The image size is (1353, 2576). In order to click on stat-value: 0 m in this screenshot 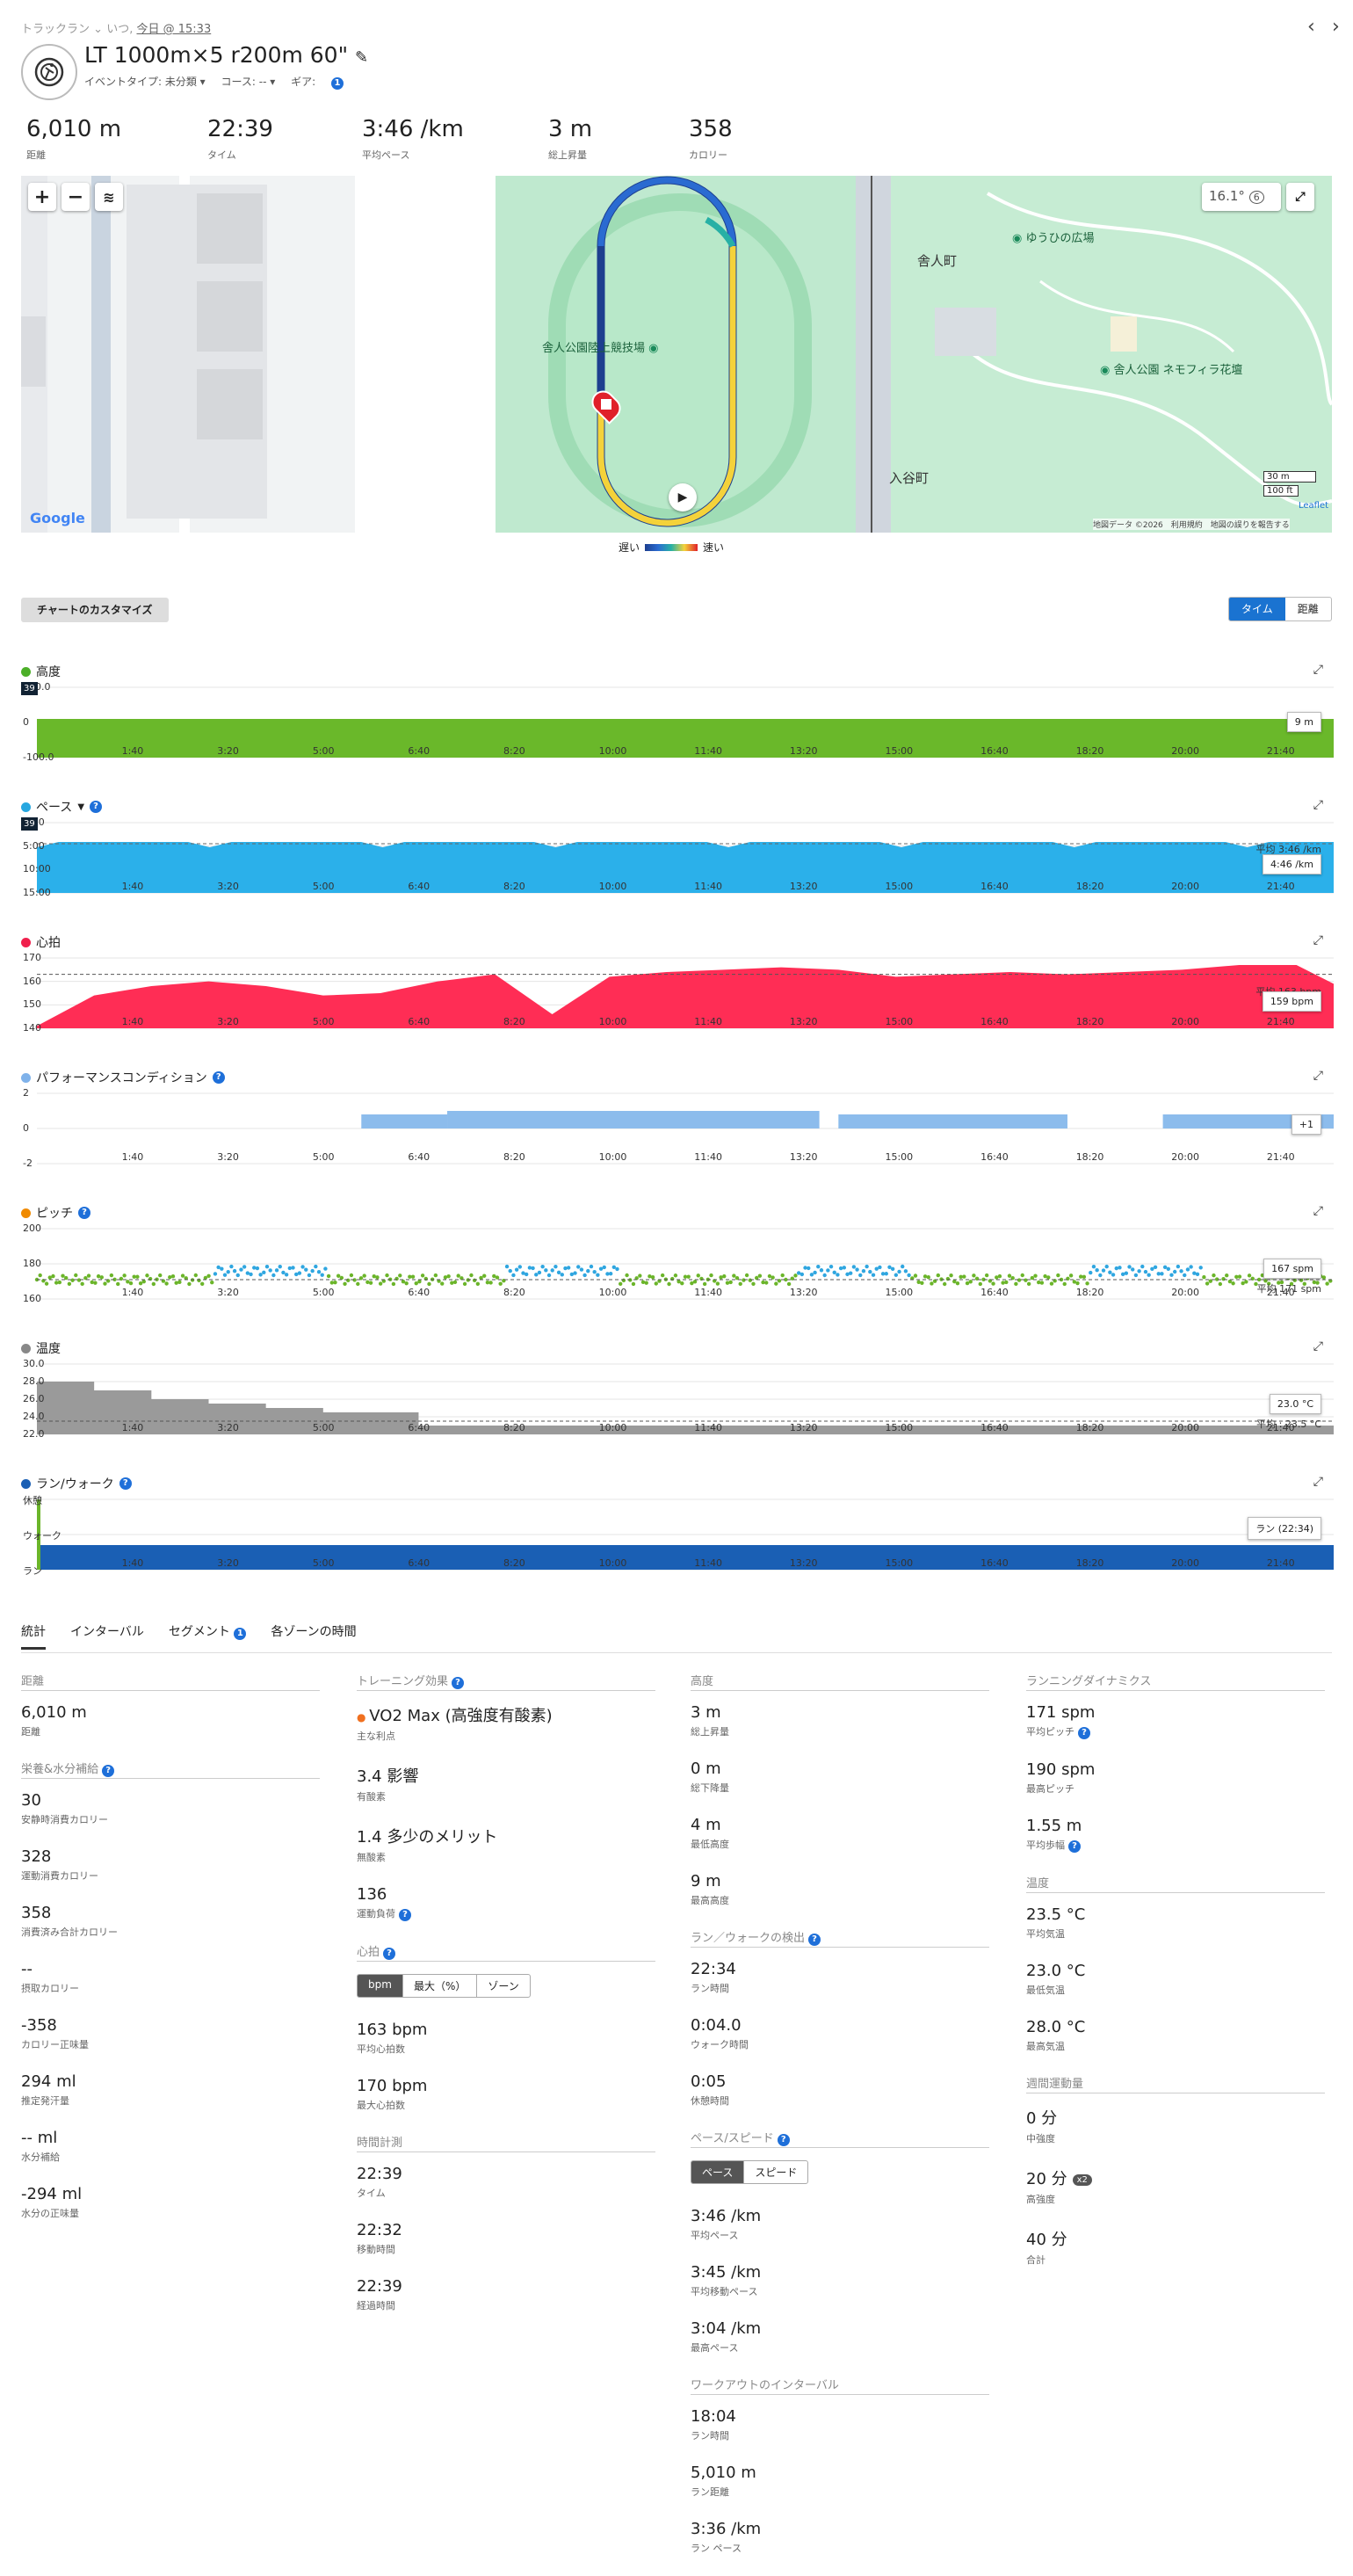, I will do `click(840, 1769)`.